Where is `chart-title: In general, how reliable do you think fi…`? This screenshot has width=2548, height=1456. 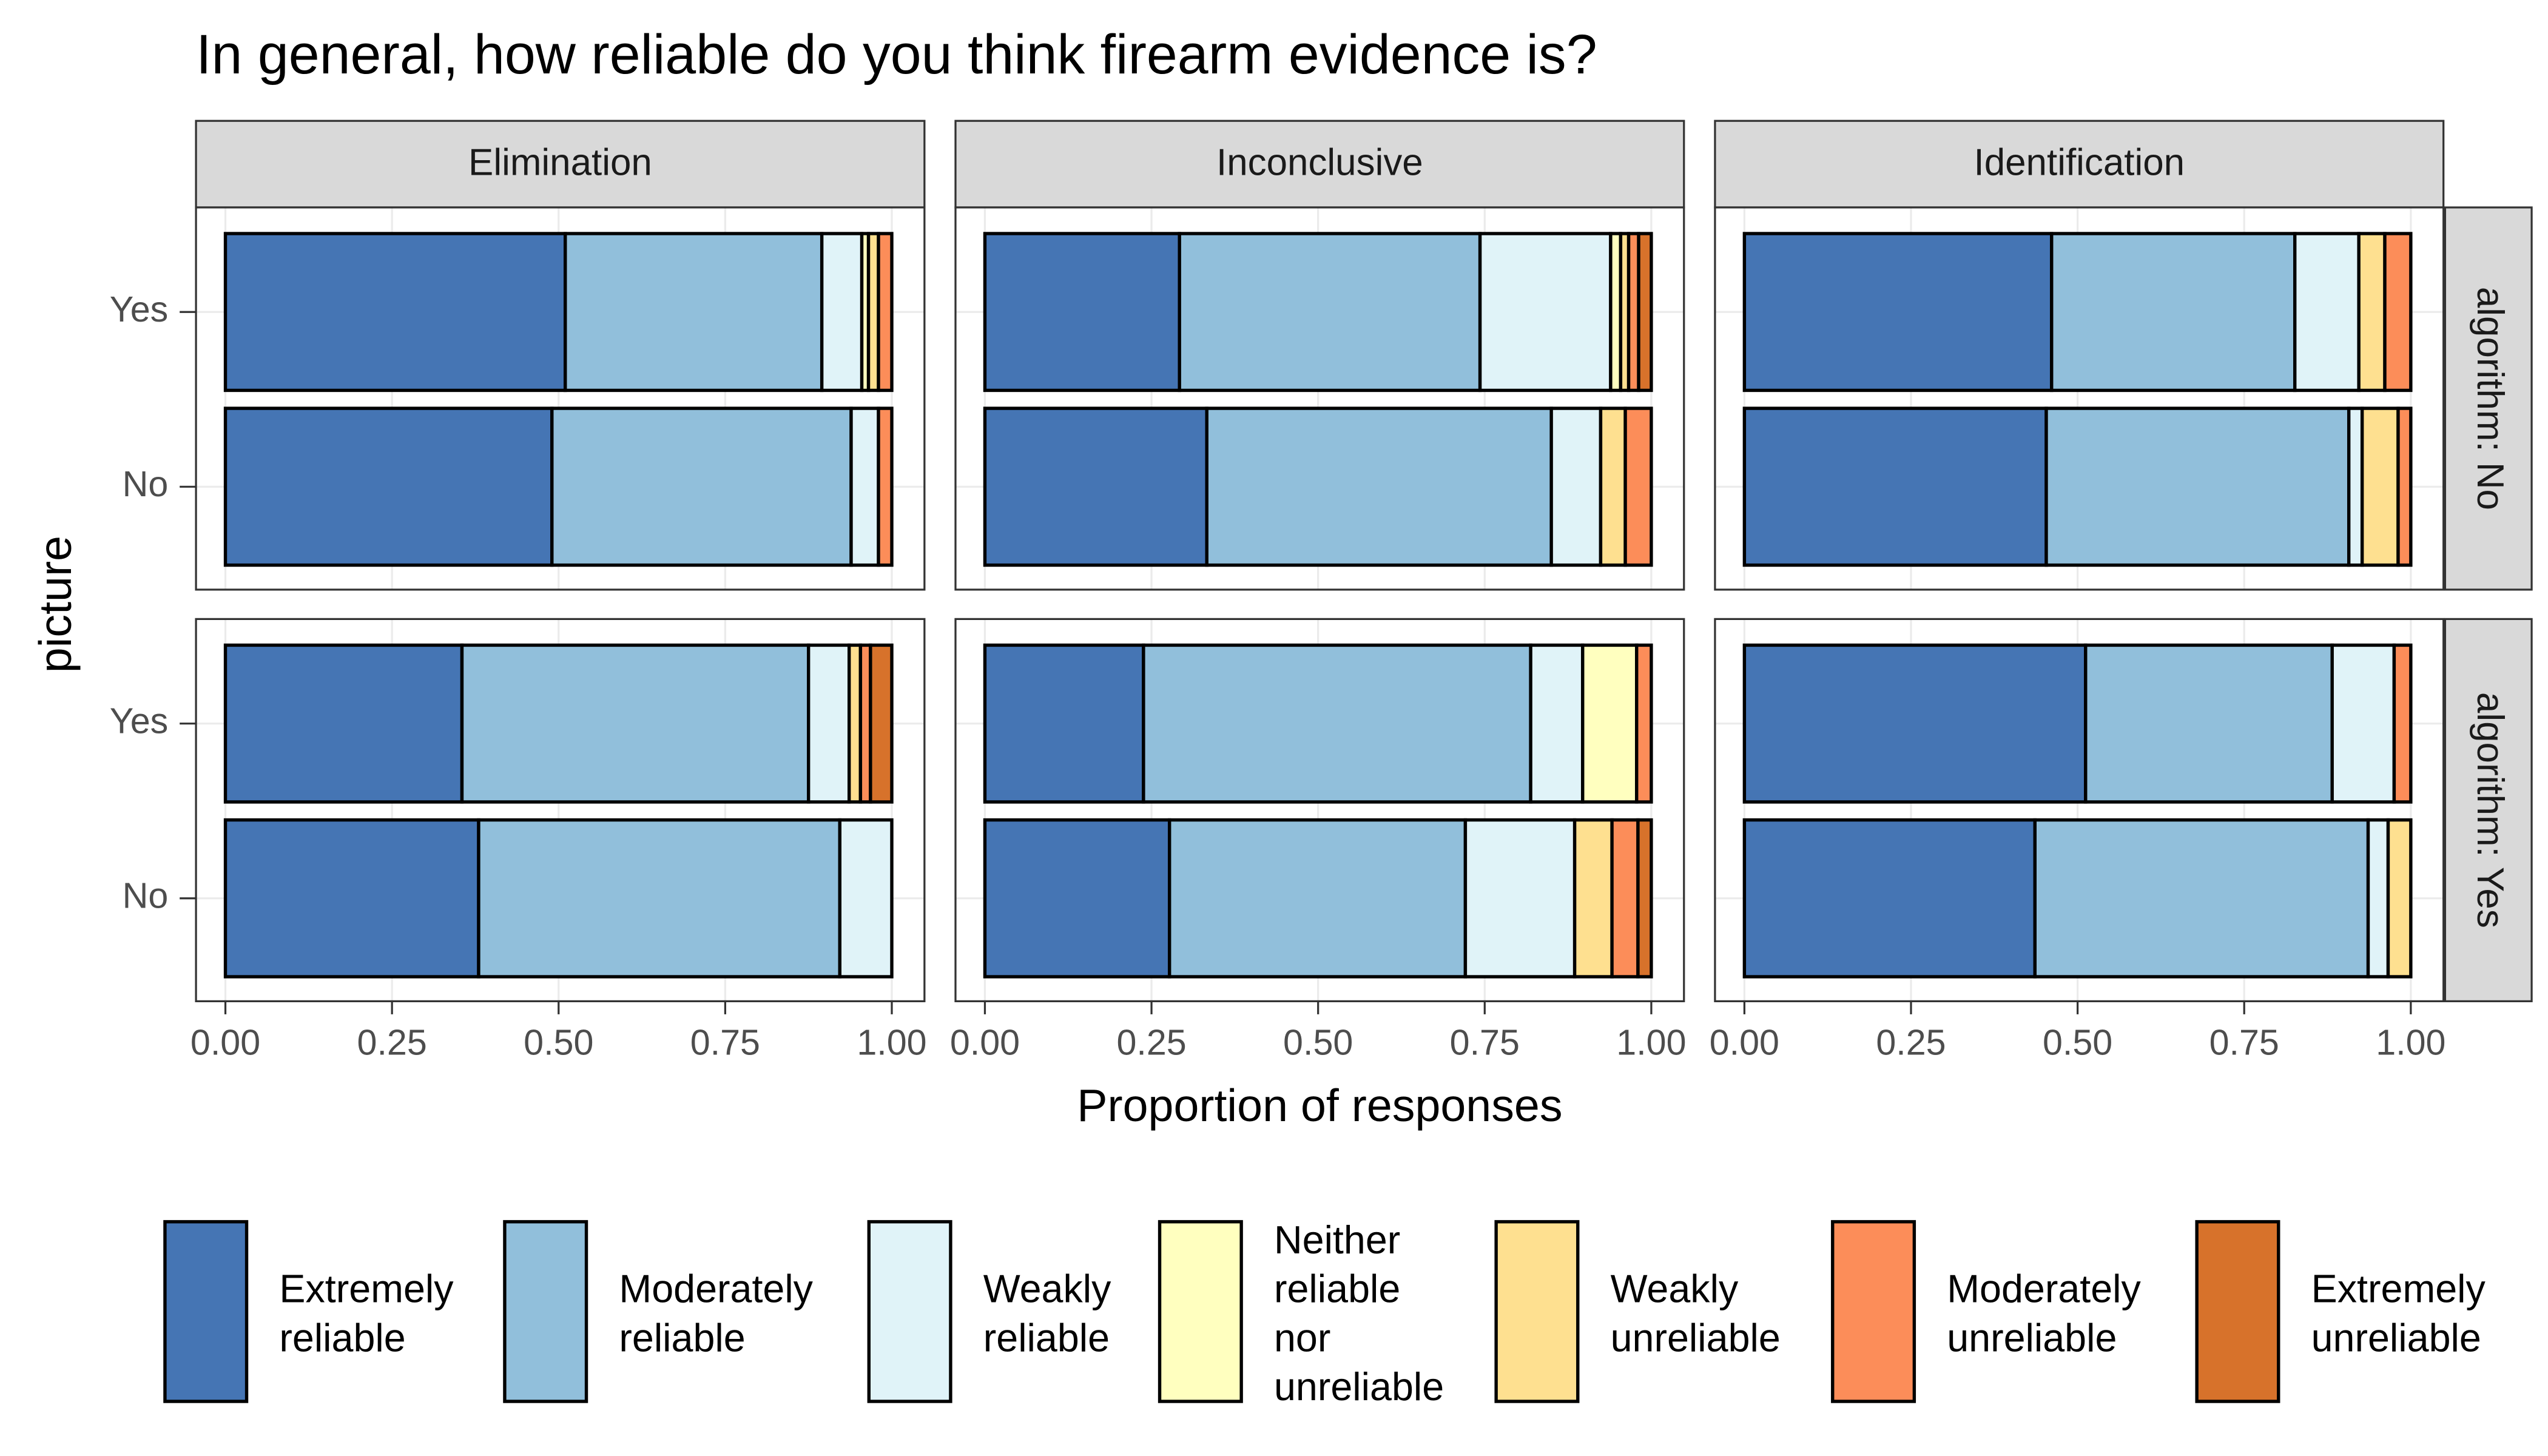 chart-title: In general, how reliable do you think fi… is located at coordinates (896, 55).